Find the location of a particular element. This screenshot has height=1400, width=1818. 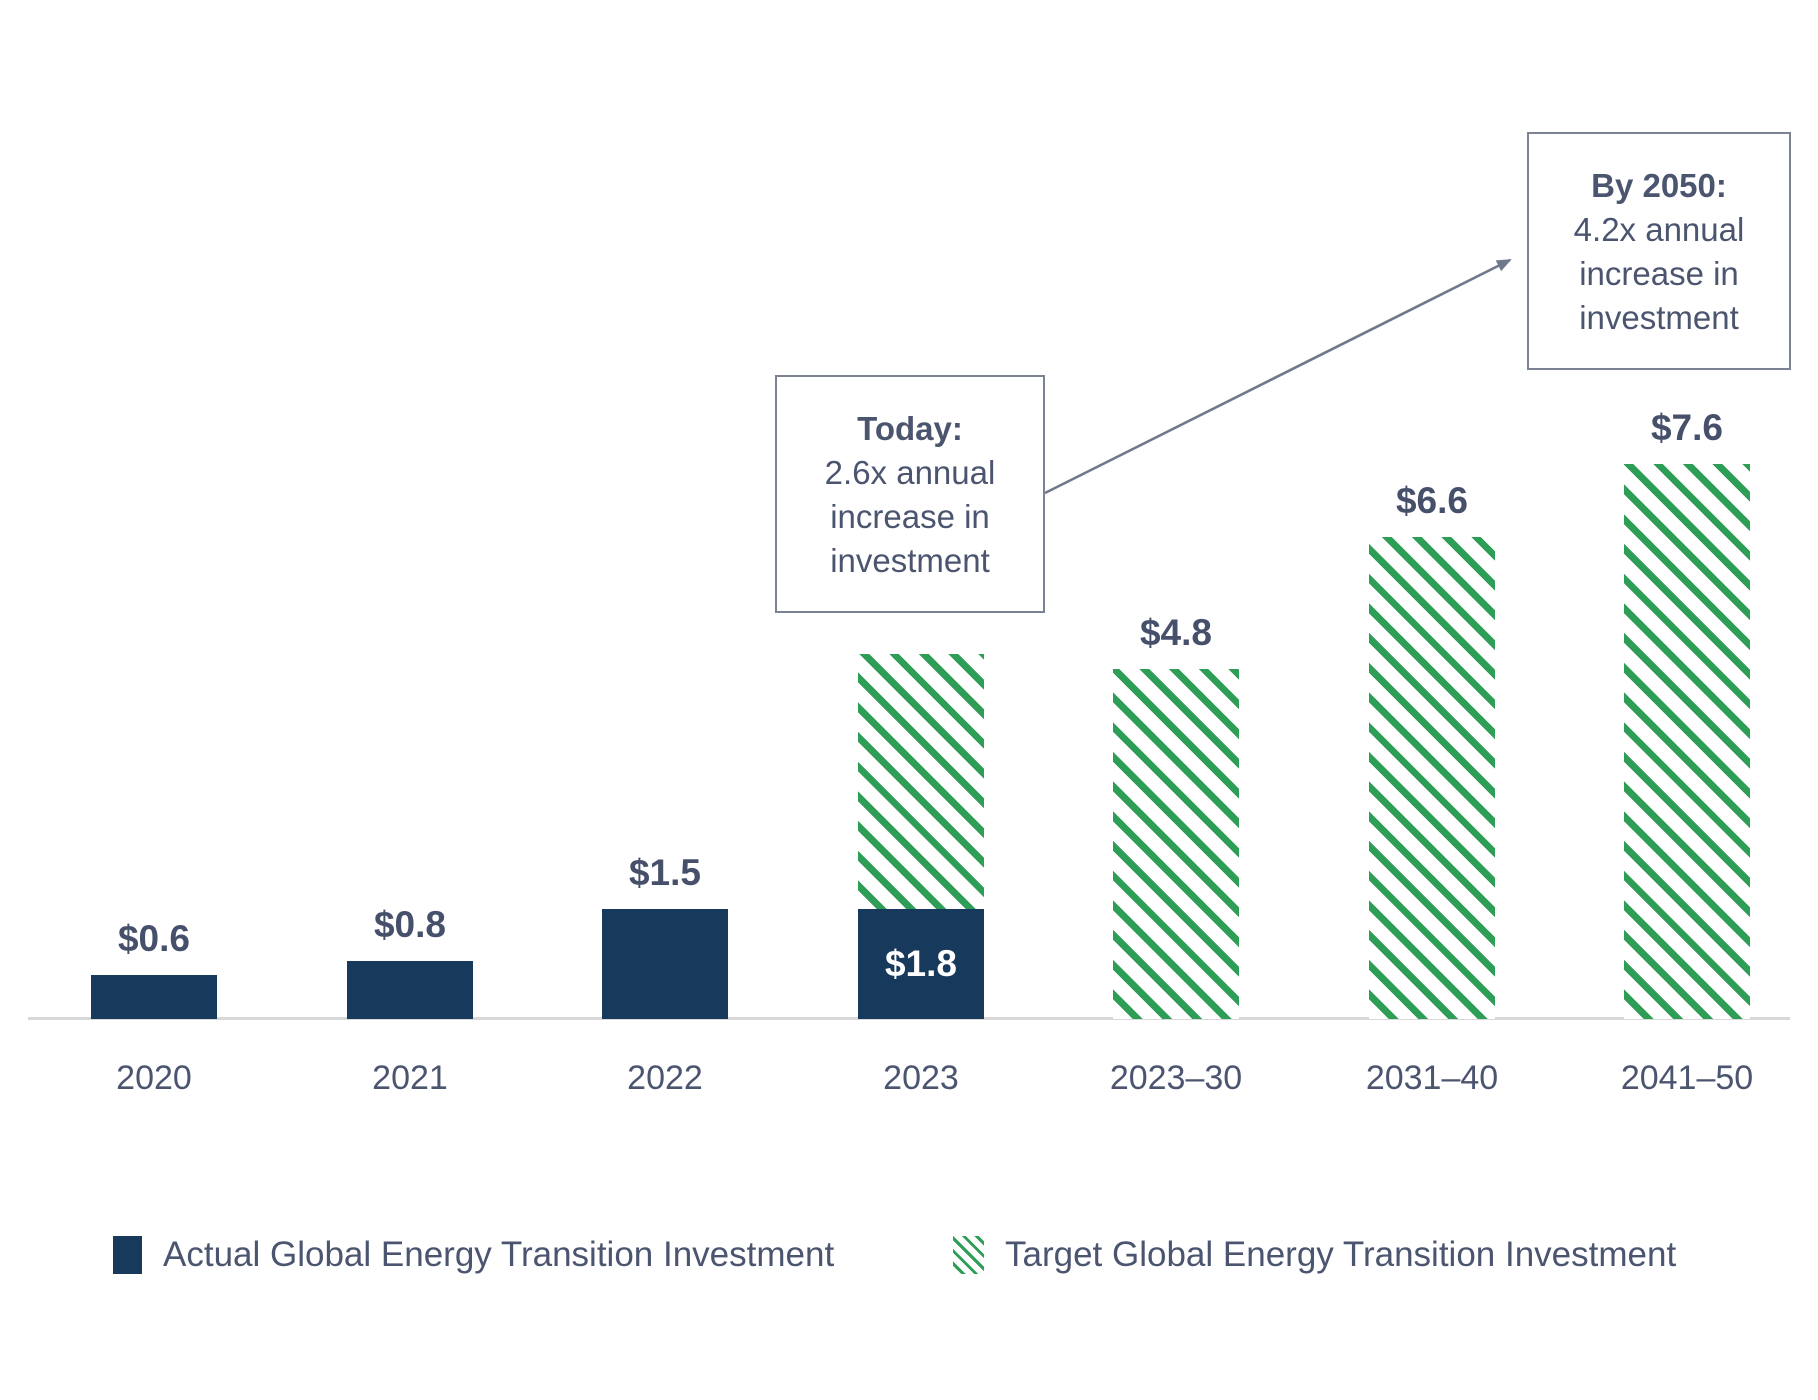

value-label-2023: $1.8 is located at coordinates (920, 963).